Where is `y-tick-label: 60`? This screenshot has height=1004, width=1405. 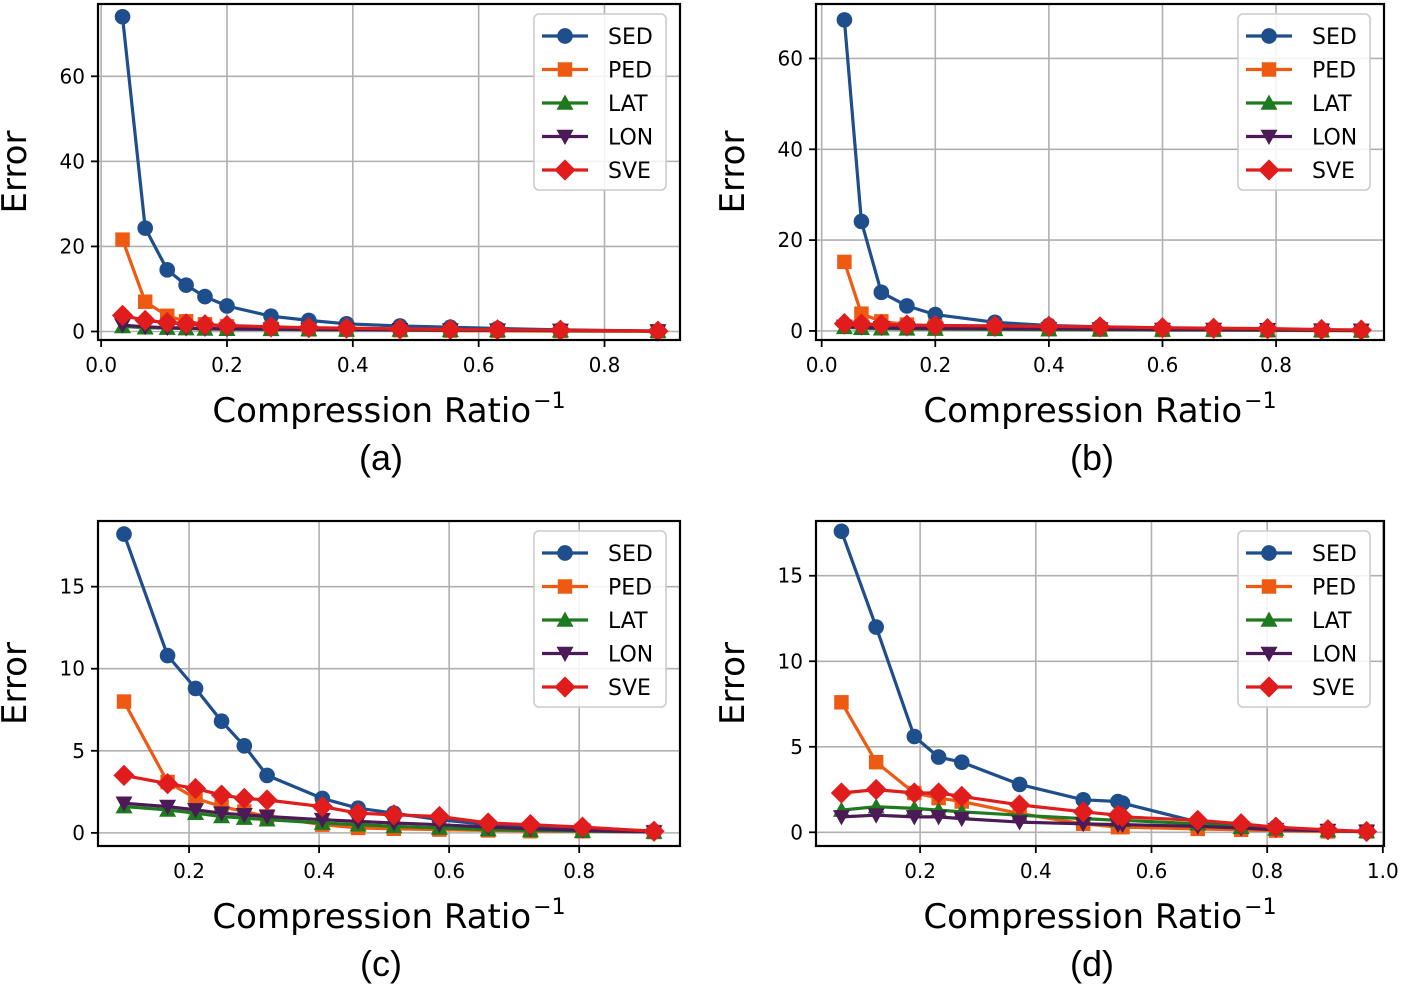 y-tick-label: 60 is located at coordinates (72, 76).